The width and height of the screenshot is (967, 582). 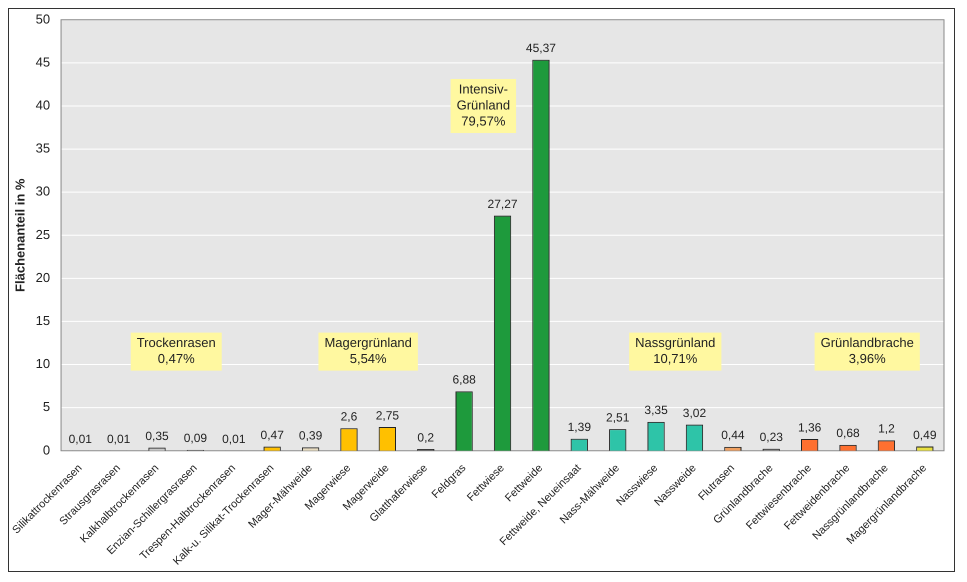 I want to click on annotation: Nassgrünland 10,71%, so click(x=675, y=350).